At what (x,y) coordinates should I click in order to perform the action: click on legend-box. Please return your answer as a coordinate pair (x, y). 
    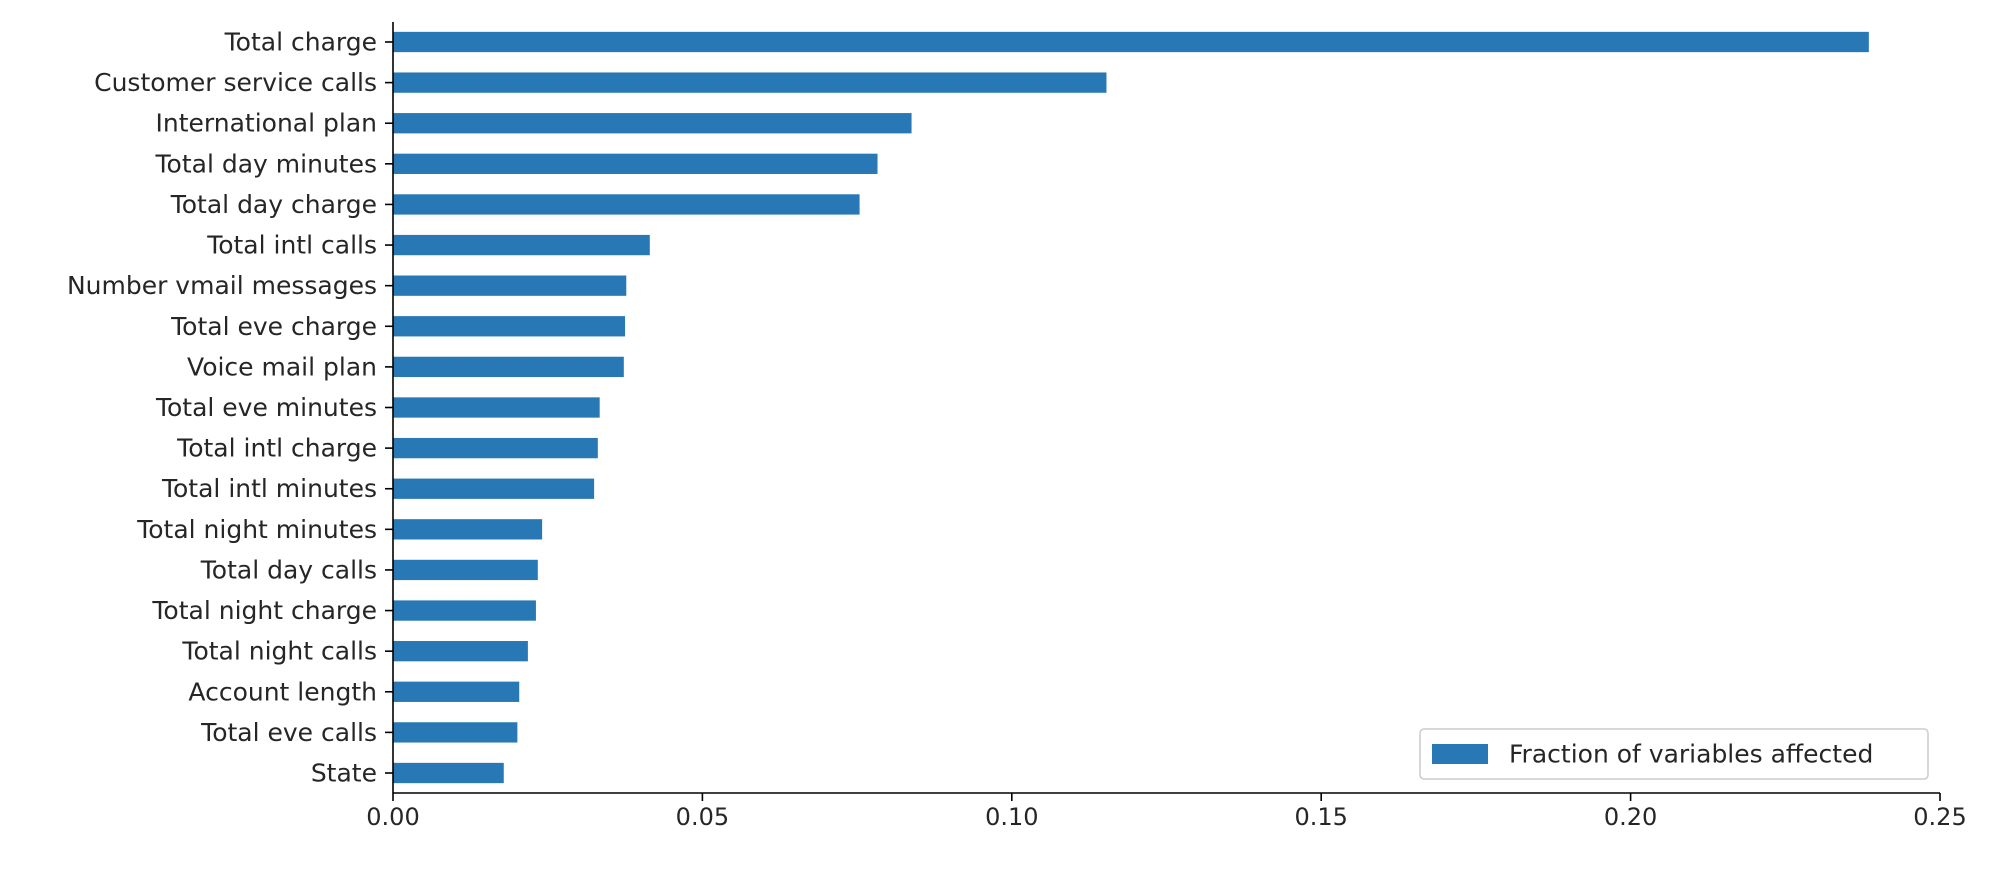
    Looking at the image, I should click on (1674, 754).